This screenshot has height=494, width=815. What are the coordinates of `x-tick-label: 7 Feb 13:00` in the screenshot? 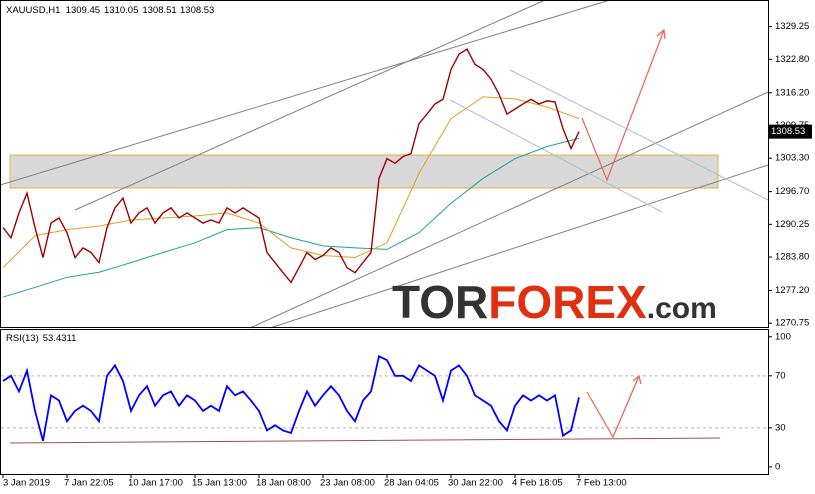 It's located at (601, 483).